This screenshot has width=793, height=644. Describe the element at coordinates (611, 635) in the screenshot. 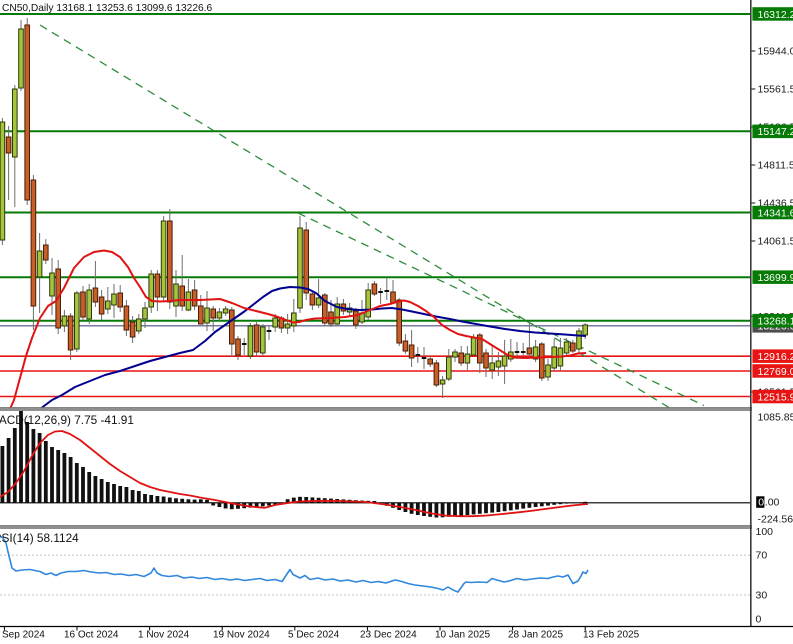

I see `svg-text: 13 Feb 2025` at that location.